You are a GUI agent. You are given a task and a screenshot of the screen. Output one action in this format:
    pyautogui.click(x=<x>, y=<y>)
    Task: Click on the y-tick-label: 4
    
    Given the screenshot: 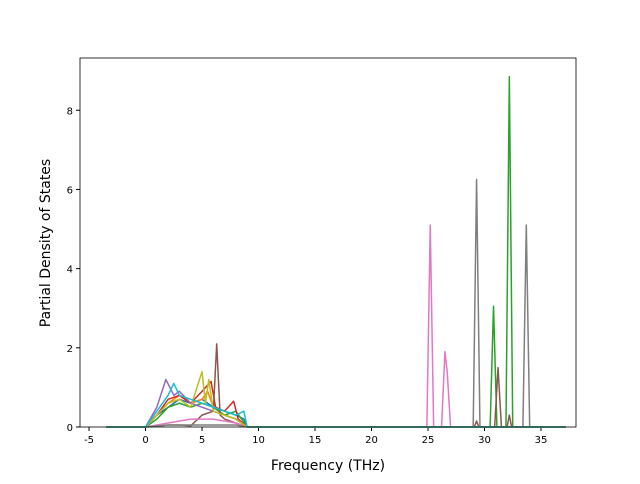 What is the action you would take?
    pyautogui.click(x=70, y=270)
    